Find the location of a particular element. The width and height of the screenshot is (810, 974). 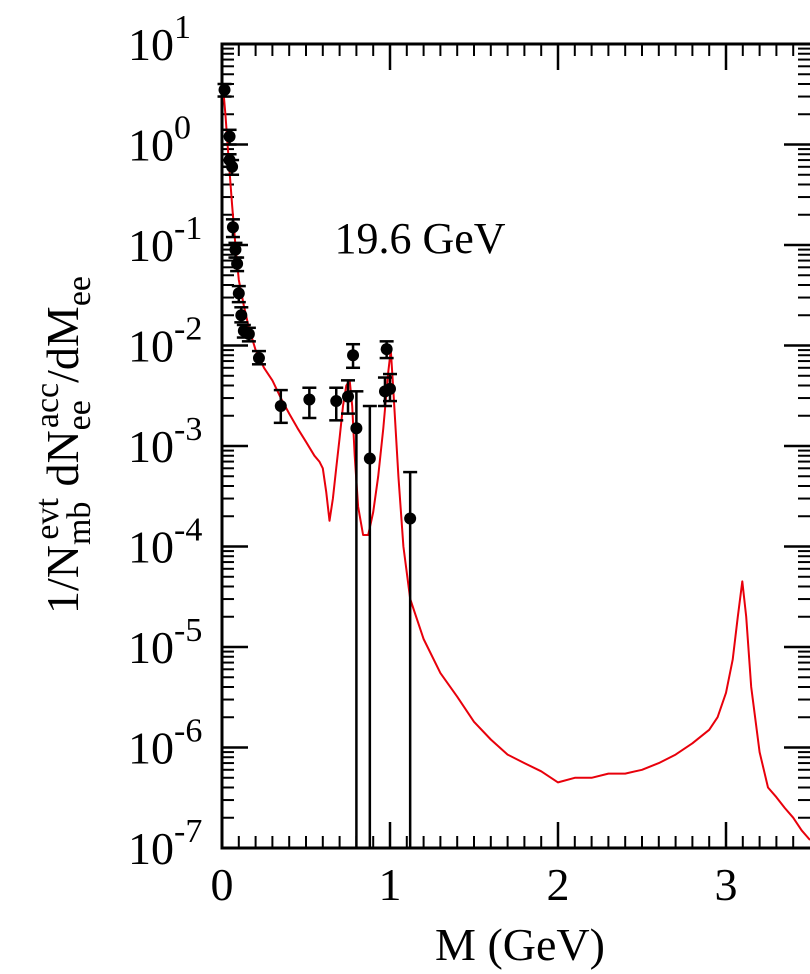

y-tick-label: 10⁻⁷ is located at coordinates (165, 843).